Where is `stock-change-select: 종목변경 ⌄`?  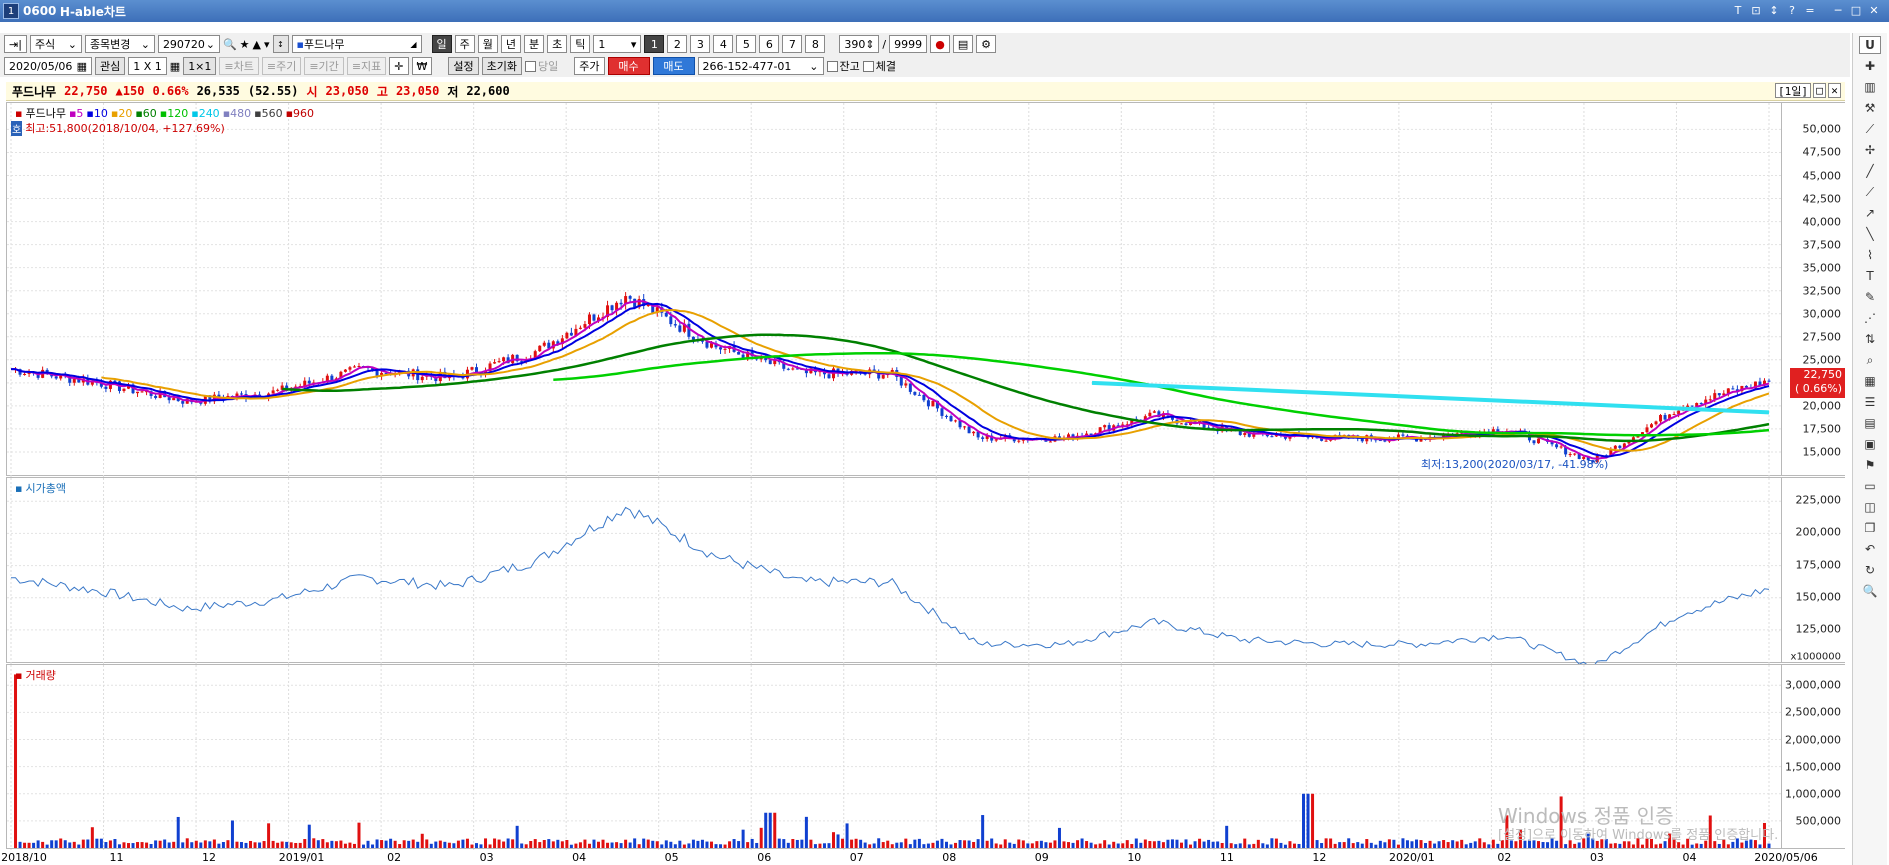 stock-change-select: 종목변경 ⌄ is located at coordinates (119, 44).